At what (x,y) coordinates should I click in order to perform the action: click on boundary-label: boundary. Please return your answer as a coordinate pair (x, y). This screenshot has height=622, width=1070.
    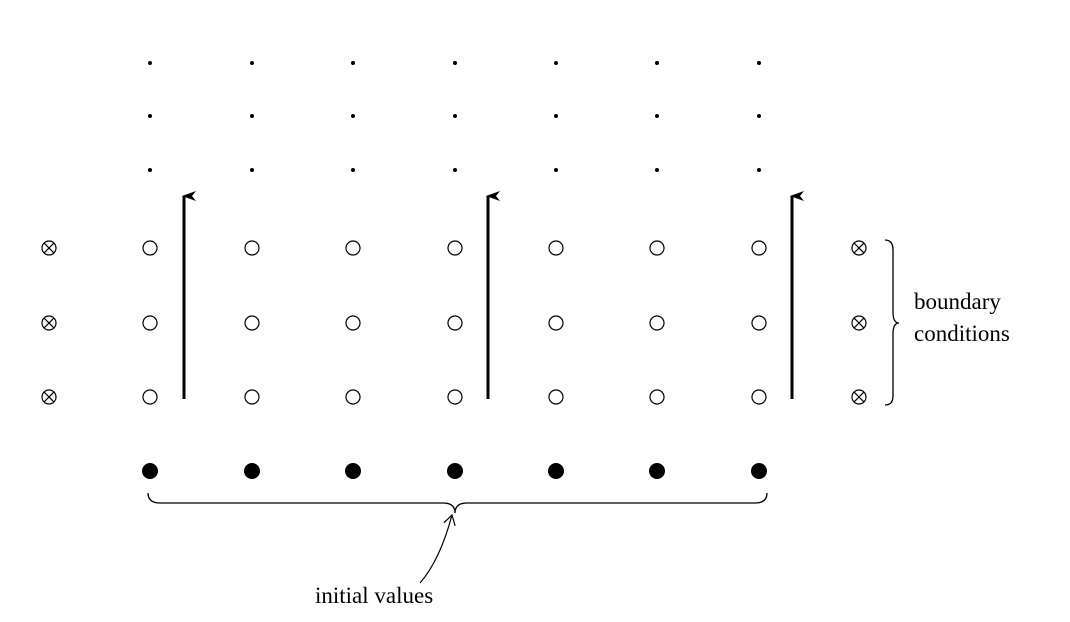
    Looking at the image, I should click on (957, 301).